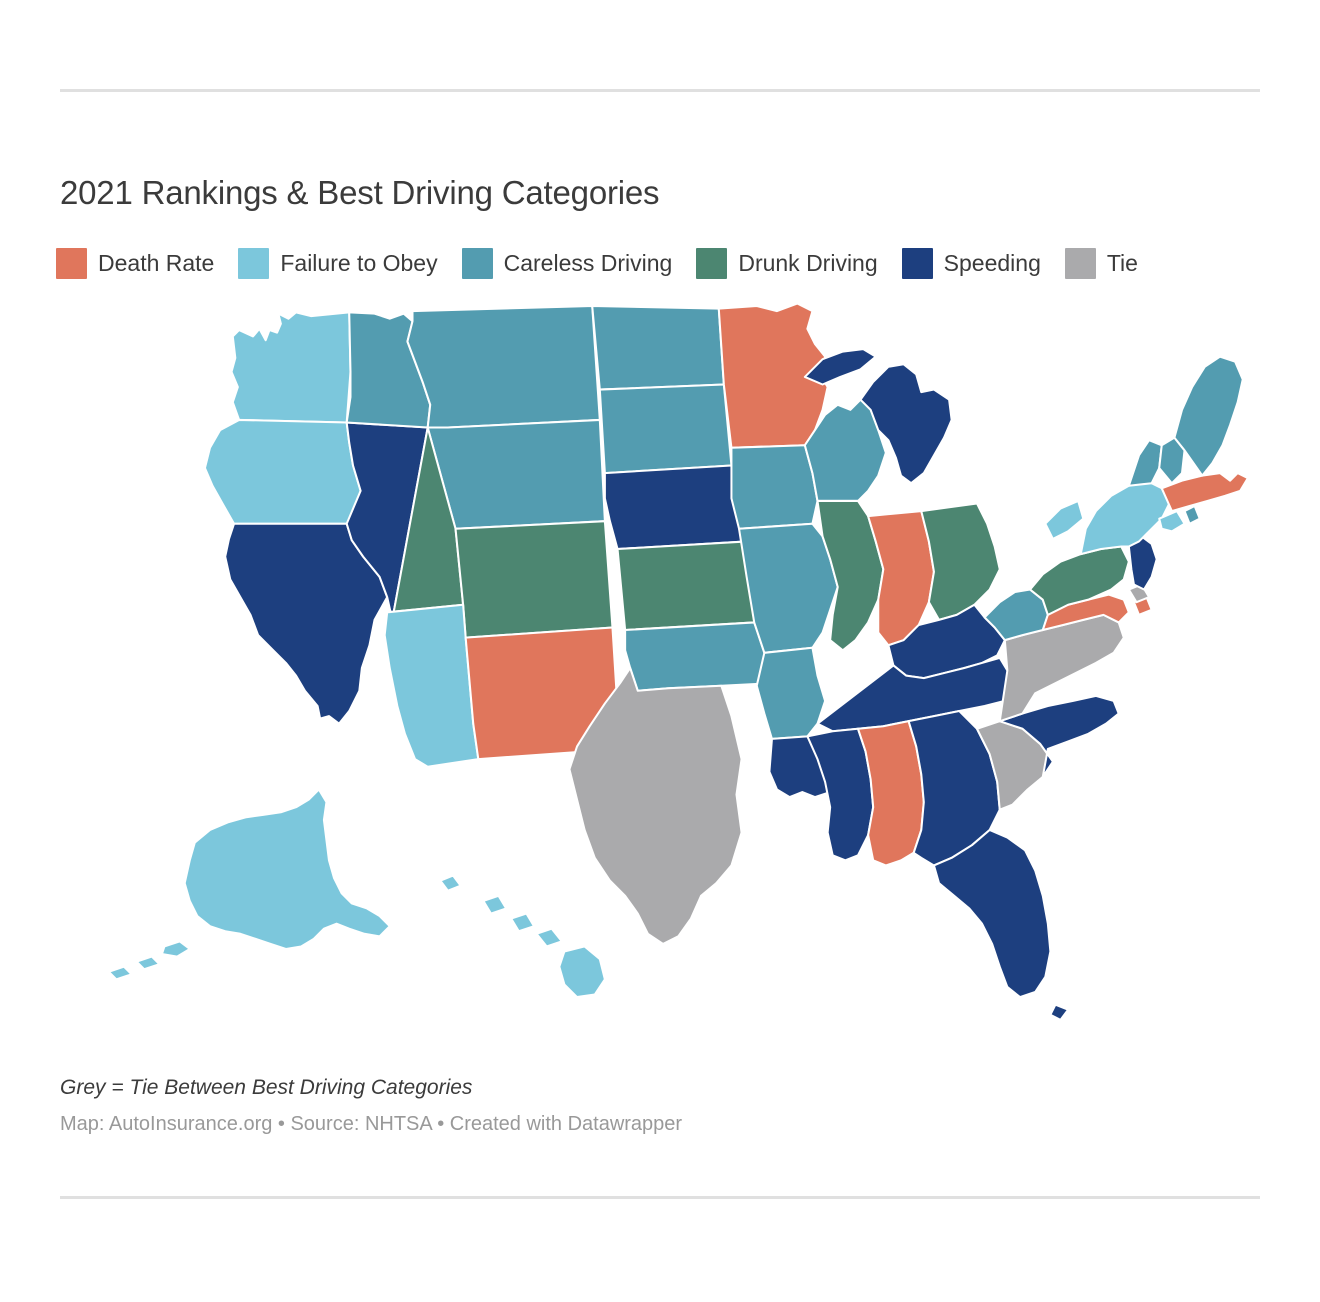 The image size is (1320, 1302). Describe the element at coordinates (477, 263) in the screenshot. I see `legend-swatch-careless_driving` at that location.